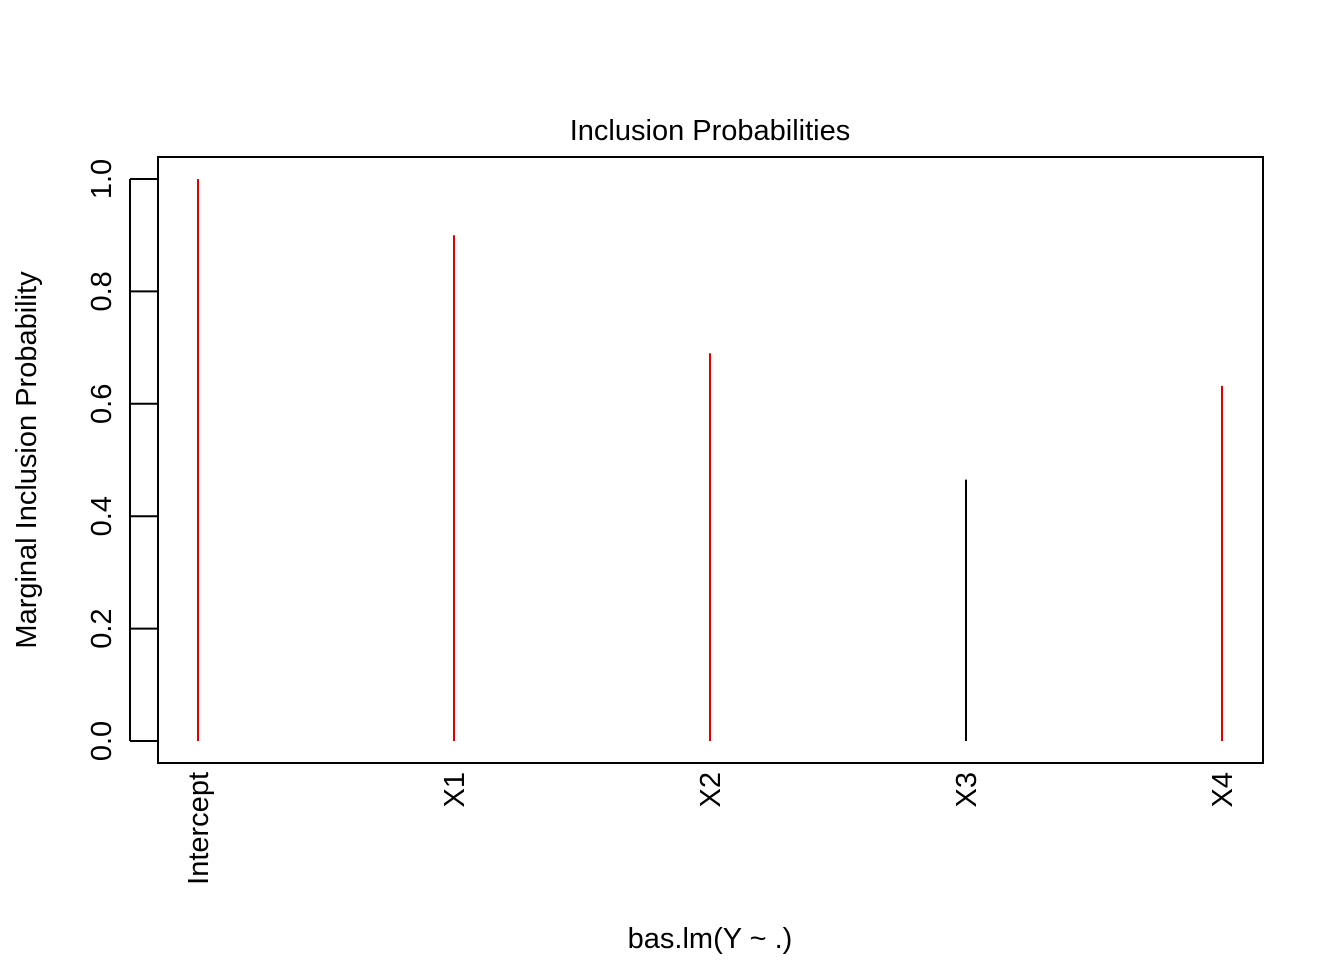 This screenshot has height=960, width=1344. Describe the element at coordinates (27, 460) in the screenshot. I see `y-axis-label: Marginal Inclusion Probability` at that location.